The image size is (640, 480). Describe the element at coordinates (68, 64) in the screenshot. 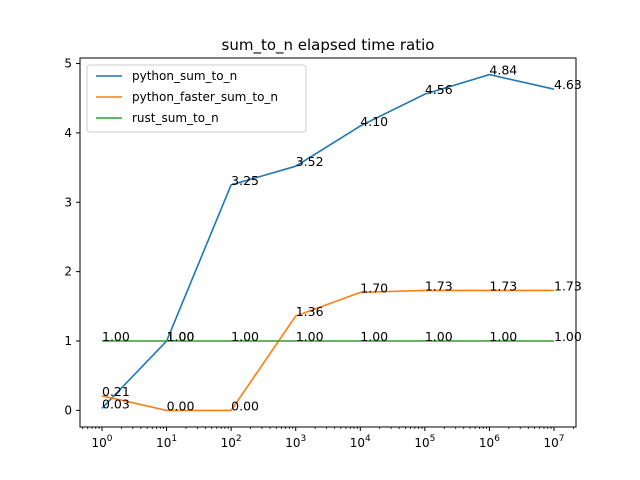

I see `y-tick-label: 5` at that location.